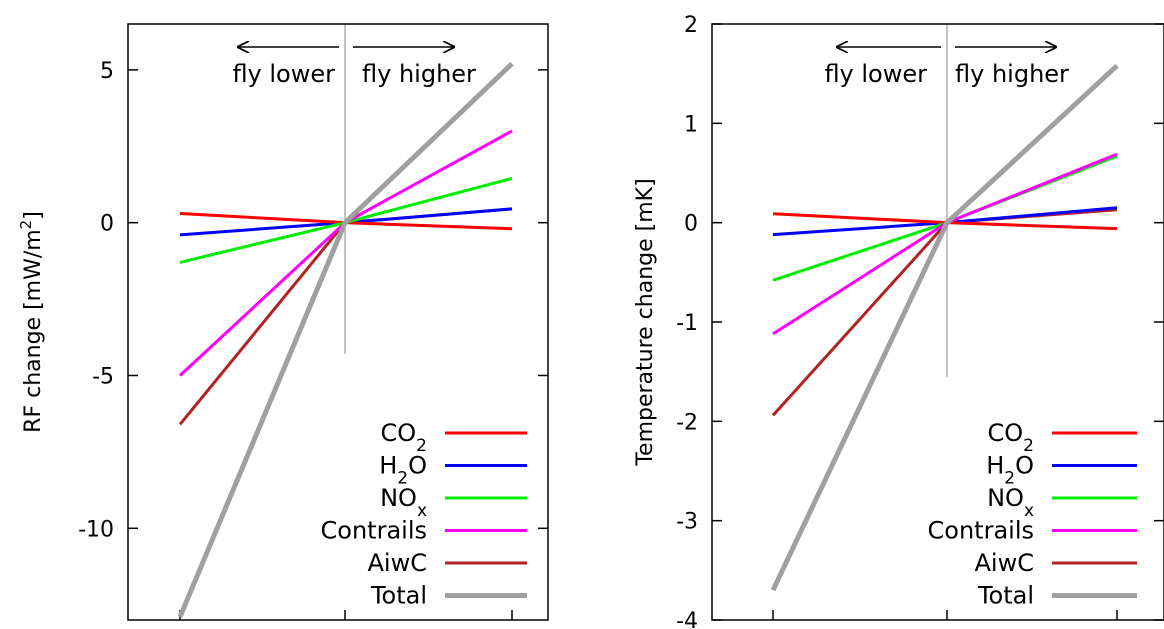 The width and height of the screenshot is (1164, 629). What do you see at coordinates (96, 529) in the screenshot?
I see `y-tick-label: -10` at bounding box center [96, 529].